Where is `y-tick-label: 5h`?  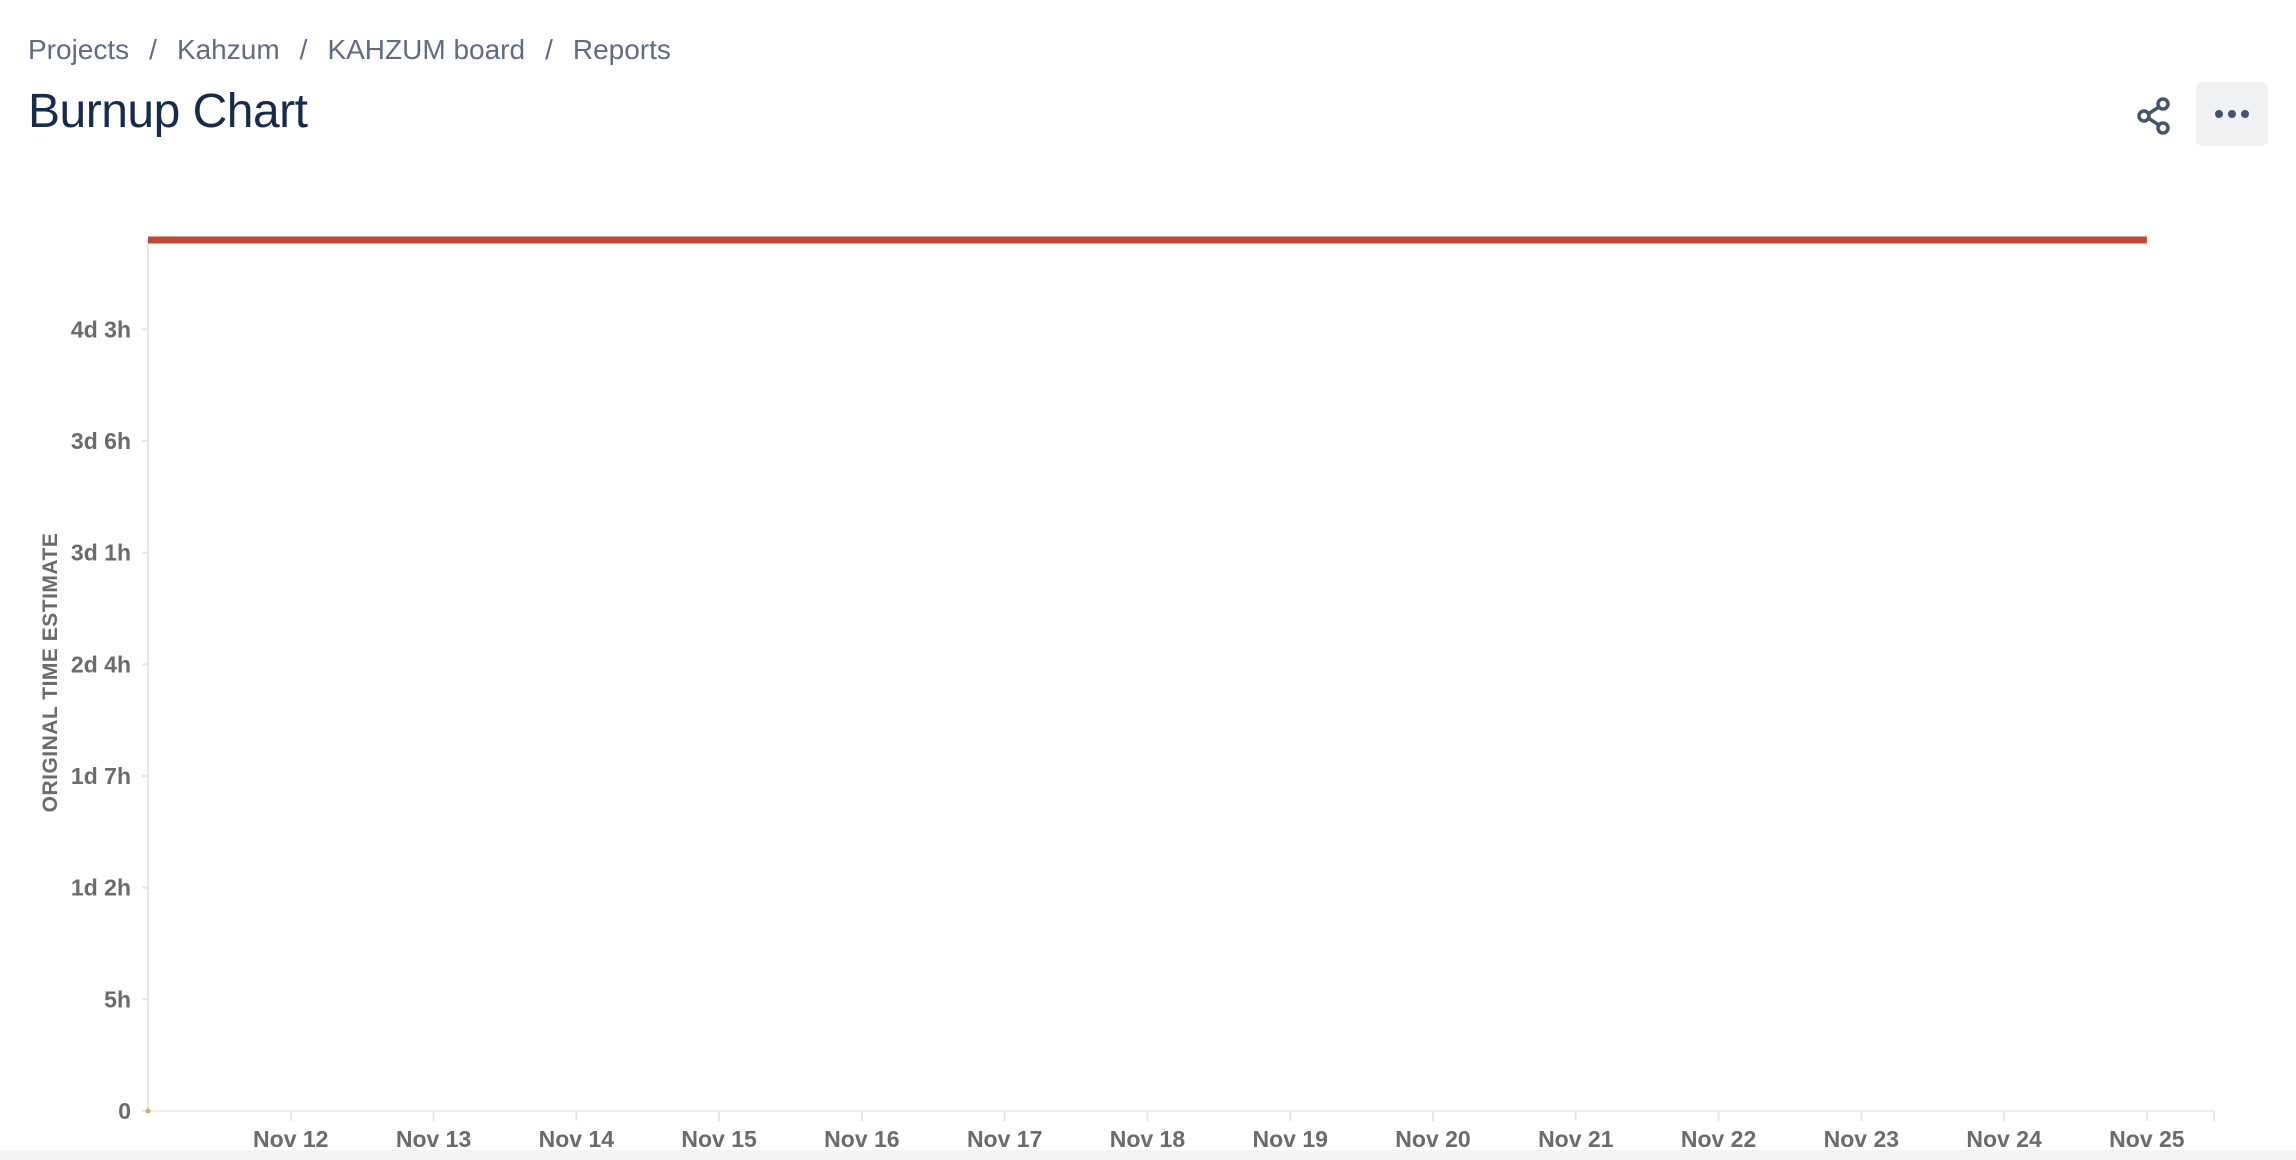 y-tick-label: 5h is located at coordinates (117, 999).